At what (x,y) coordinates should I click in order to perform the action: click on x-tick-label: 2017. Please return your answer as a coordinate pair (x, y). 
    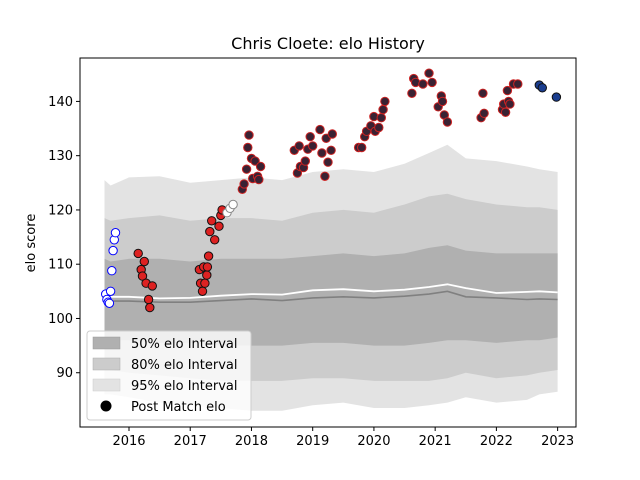
    Looking at the image, I should click on (190, 441).